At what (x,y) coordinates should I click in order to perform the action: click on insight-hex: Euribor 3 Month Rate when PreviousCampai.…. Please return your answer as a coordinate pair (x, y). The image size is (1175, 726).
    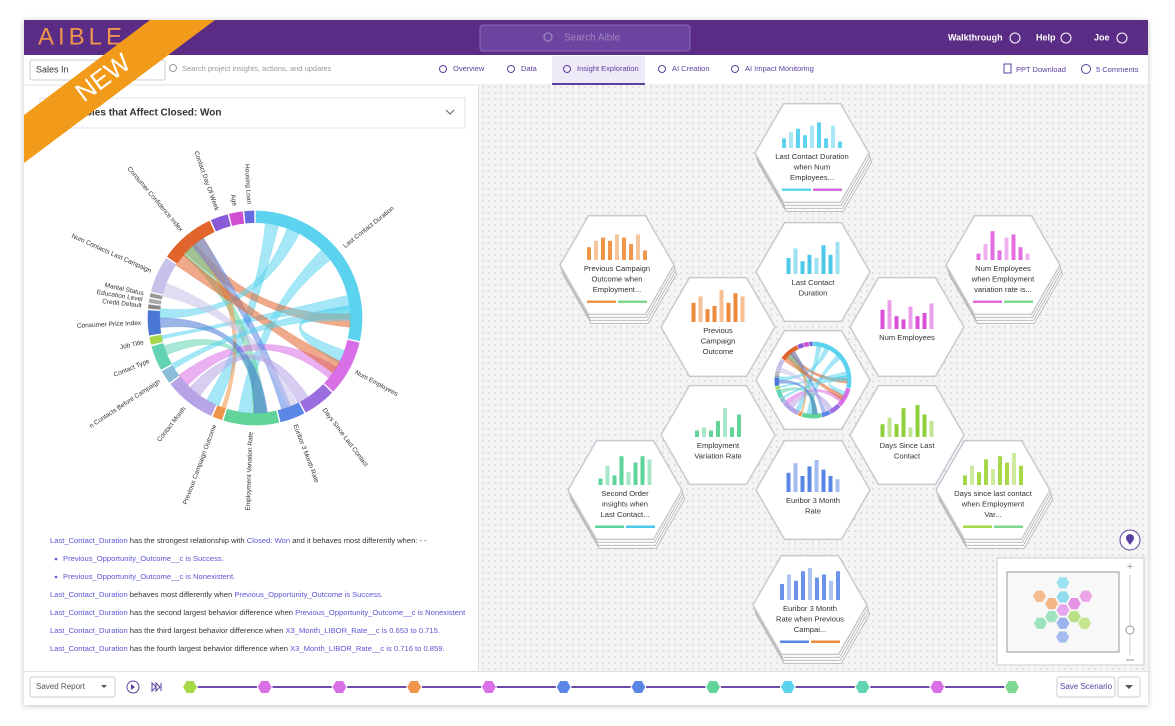
    Looking at the image, I should click on (811, 609).